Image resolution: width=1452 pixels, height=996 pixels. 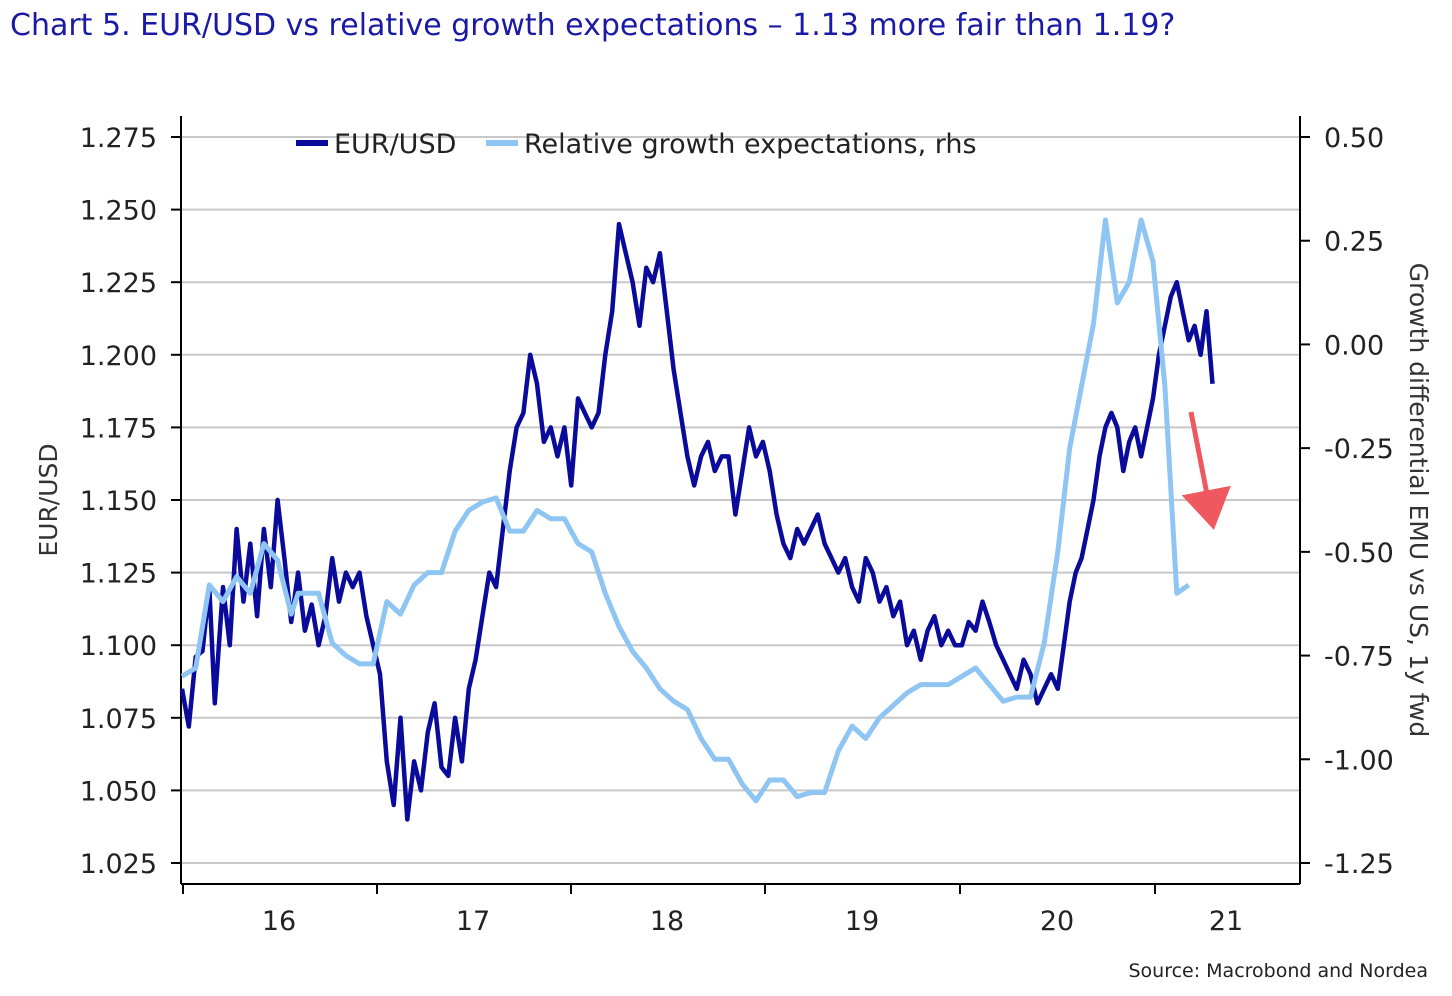 What do you see at coordinates (750, 144) in the screenshot?
I see `legend-label-growth: Relative growth expectations, rhs` at bounding box center [750, 144].